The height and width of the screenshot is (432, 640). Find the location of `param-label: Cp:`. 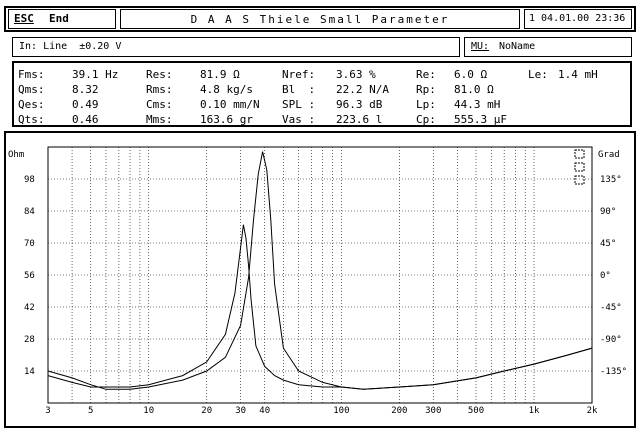

param-label: Cp: is located at coordinates (426, 119).